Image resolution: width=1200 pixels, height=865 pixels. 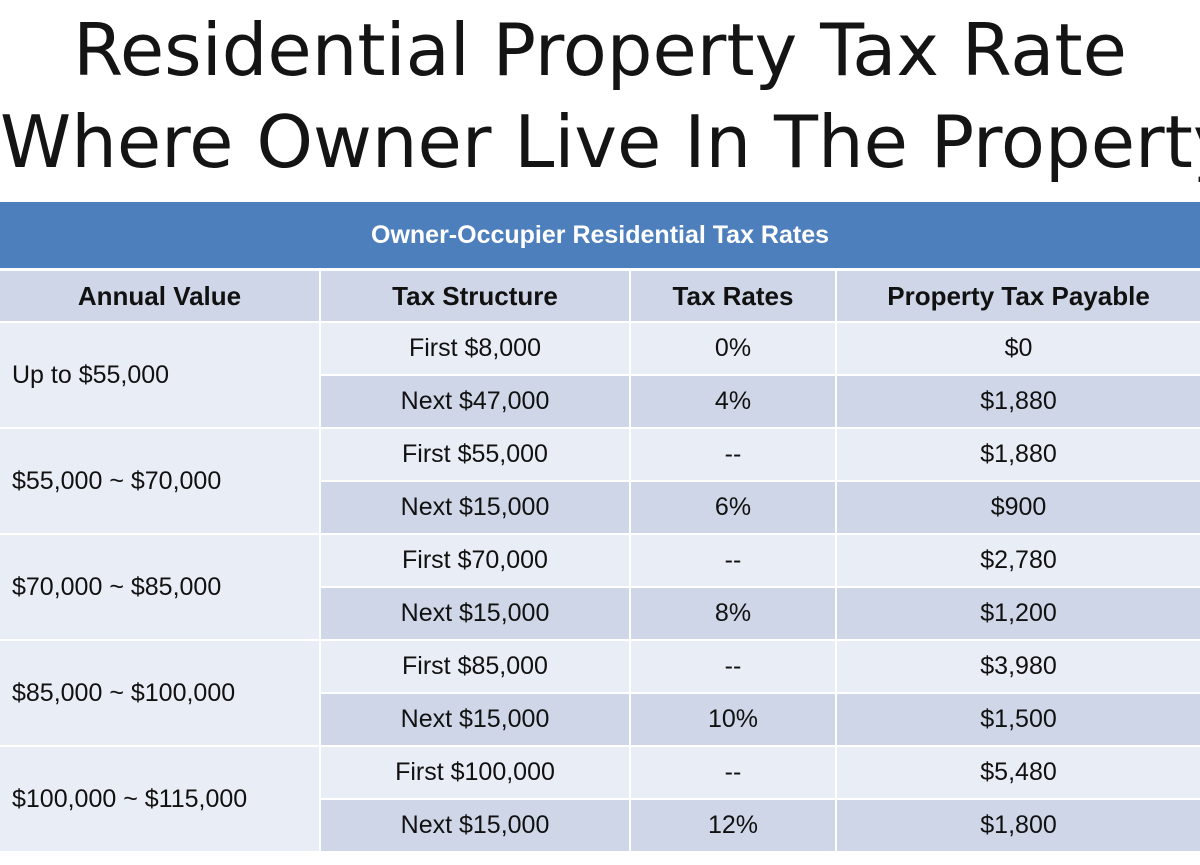 I want to click on table-row: Next $47,000 4% $1,880, so click(x=600, y=402).